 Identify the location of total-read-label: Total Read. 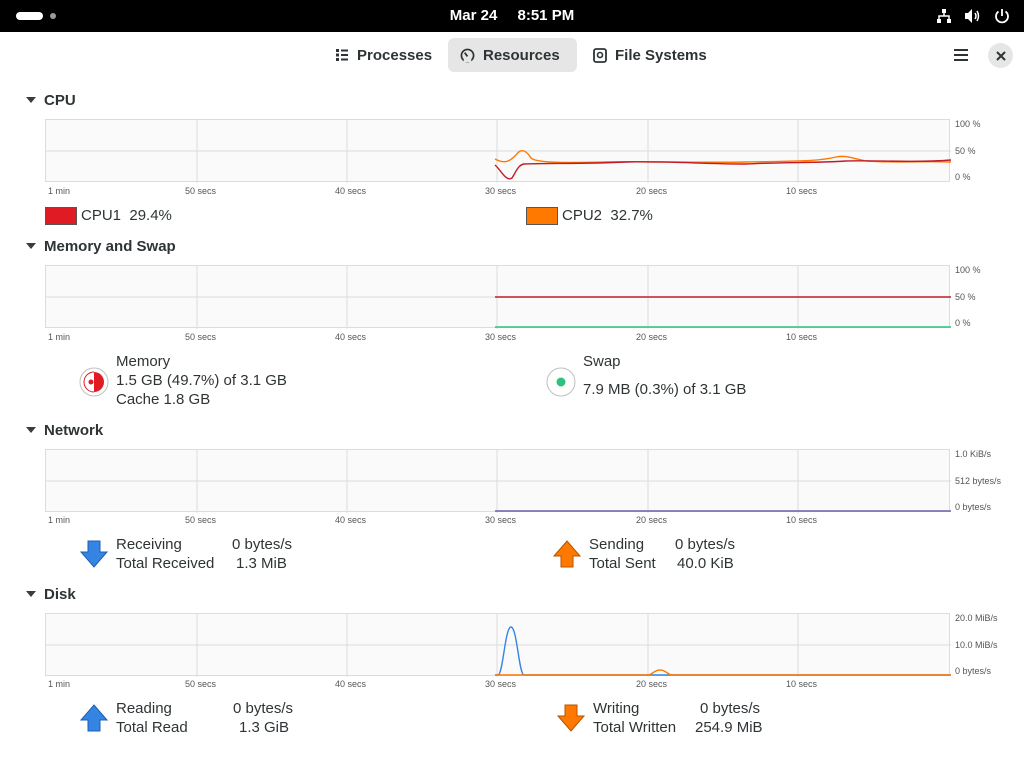
(152, 727).